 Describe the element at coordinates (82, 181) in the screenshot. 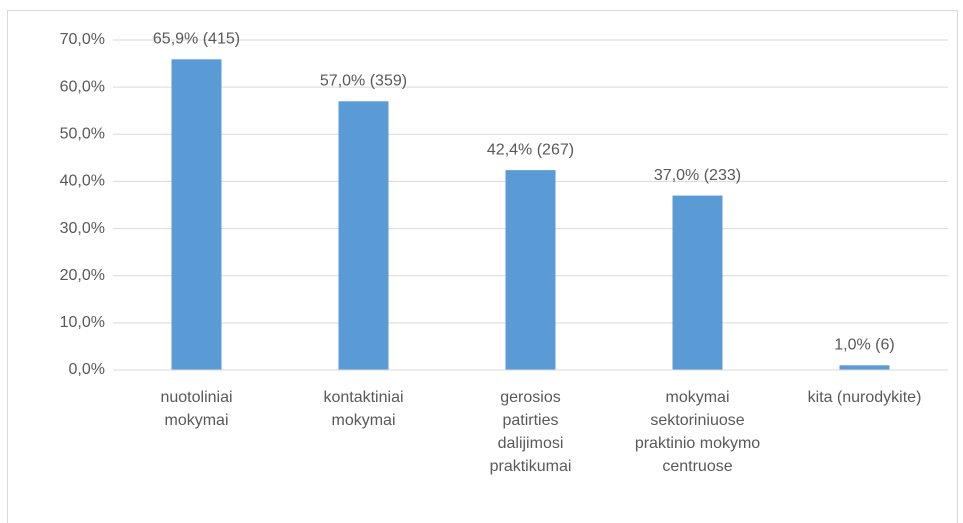

I see `y-tick-label: 40,0%` at that location.